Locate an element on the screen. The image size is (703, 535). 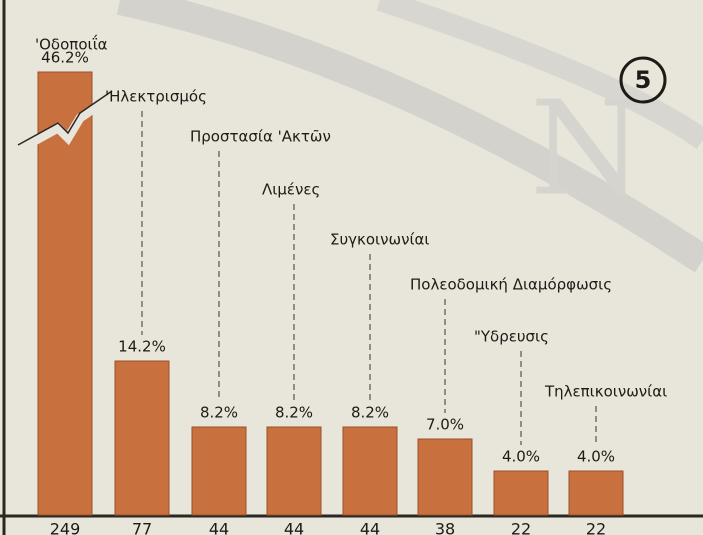
value-label: 249 is located at coordinates (65, 527).